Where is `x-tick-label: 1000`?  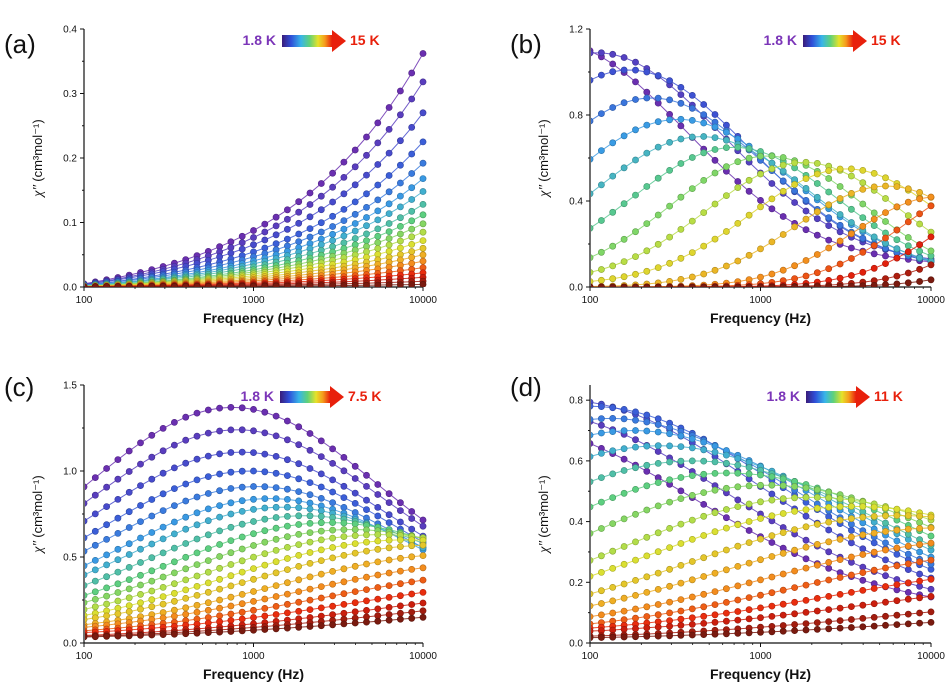 x-tick-label: 1000 is located at coordinates (760, 656).